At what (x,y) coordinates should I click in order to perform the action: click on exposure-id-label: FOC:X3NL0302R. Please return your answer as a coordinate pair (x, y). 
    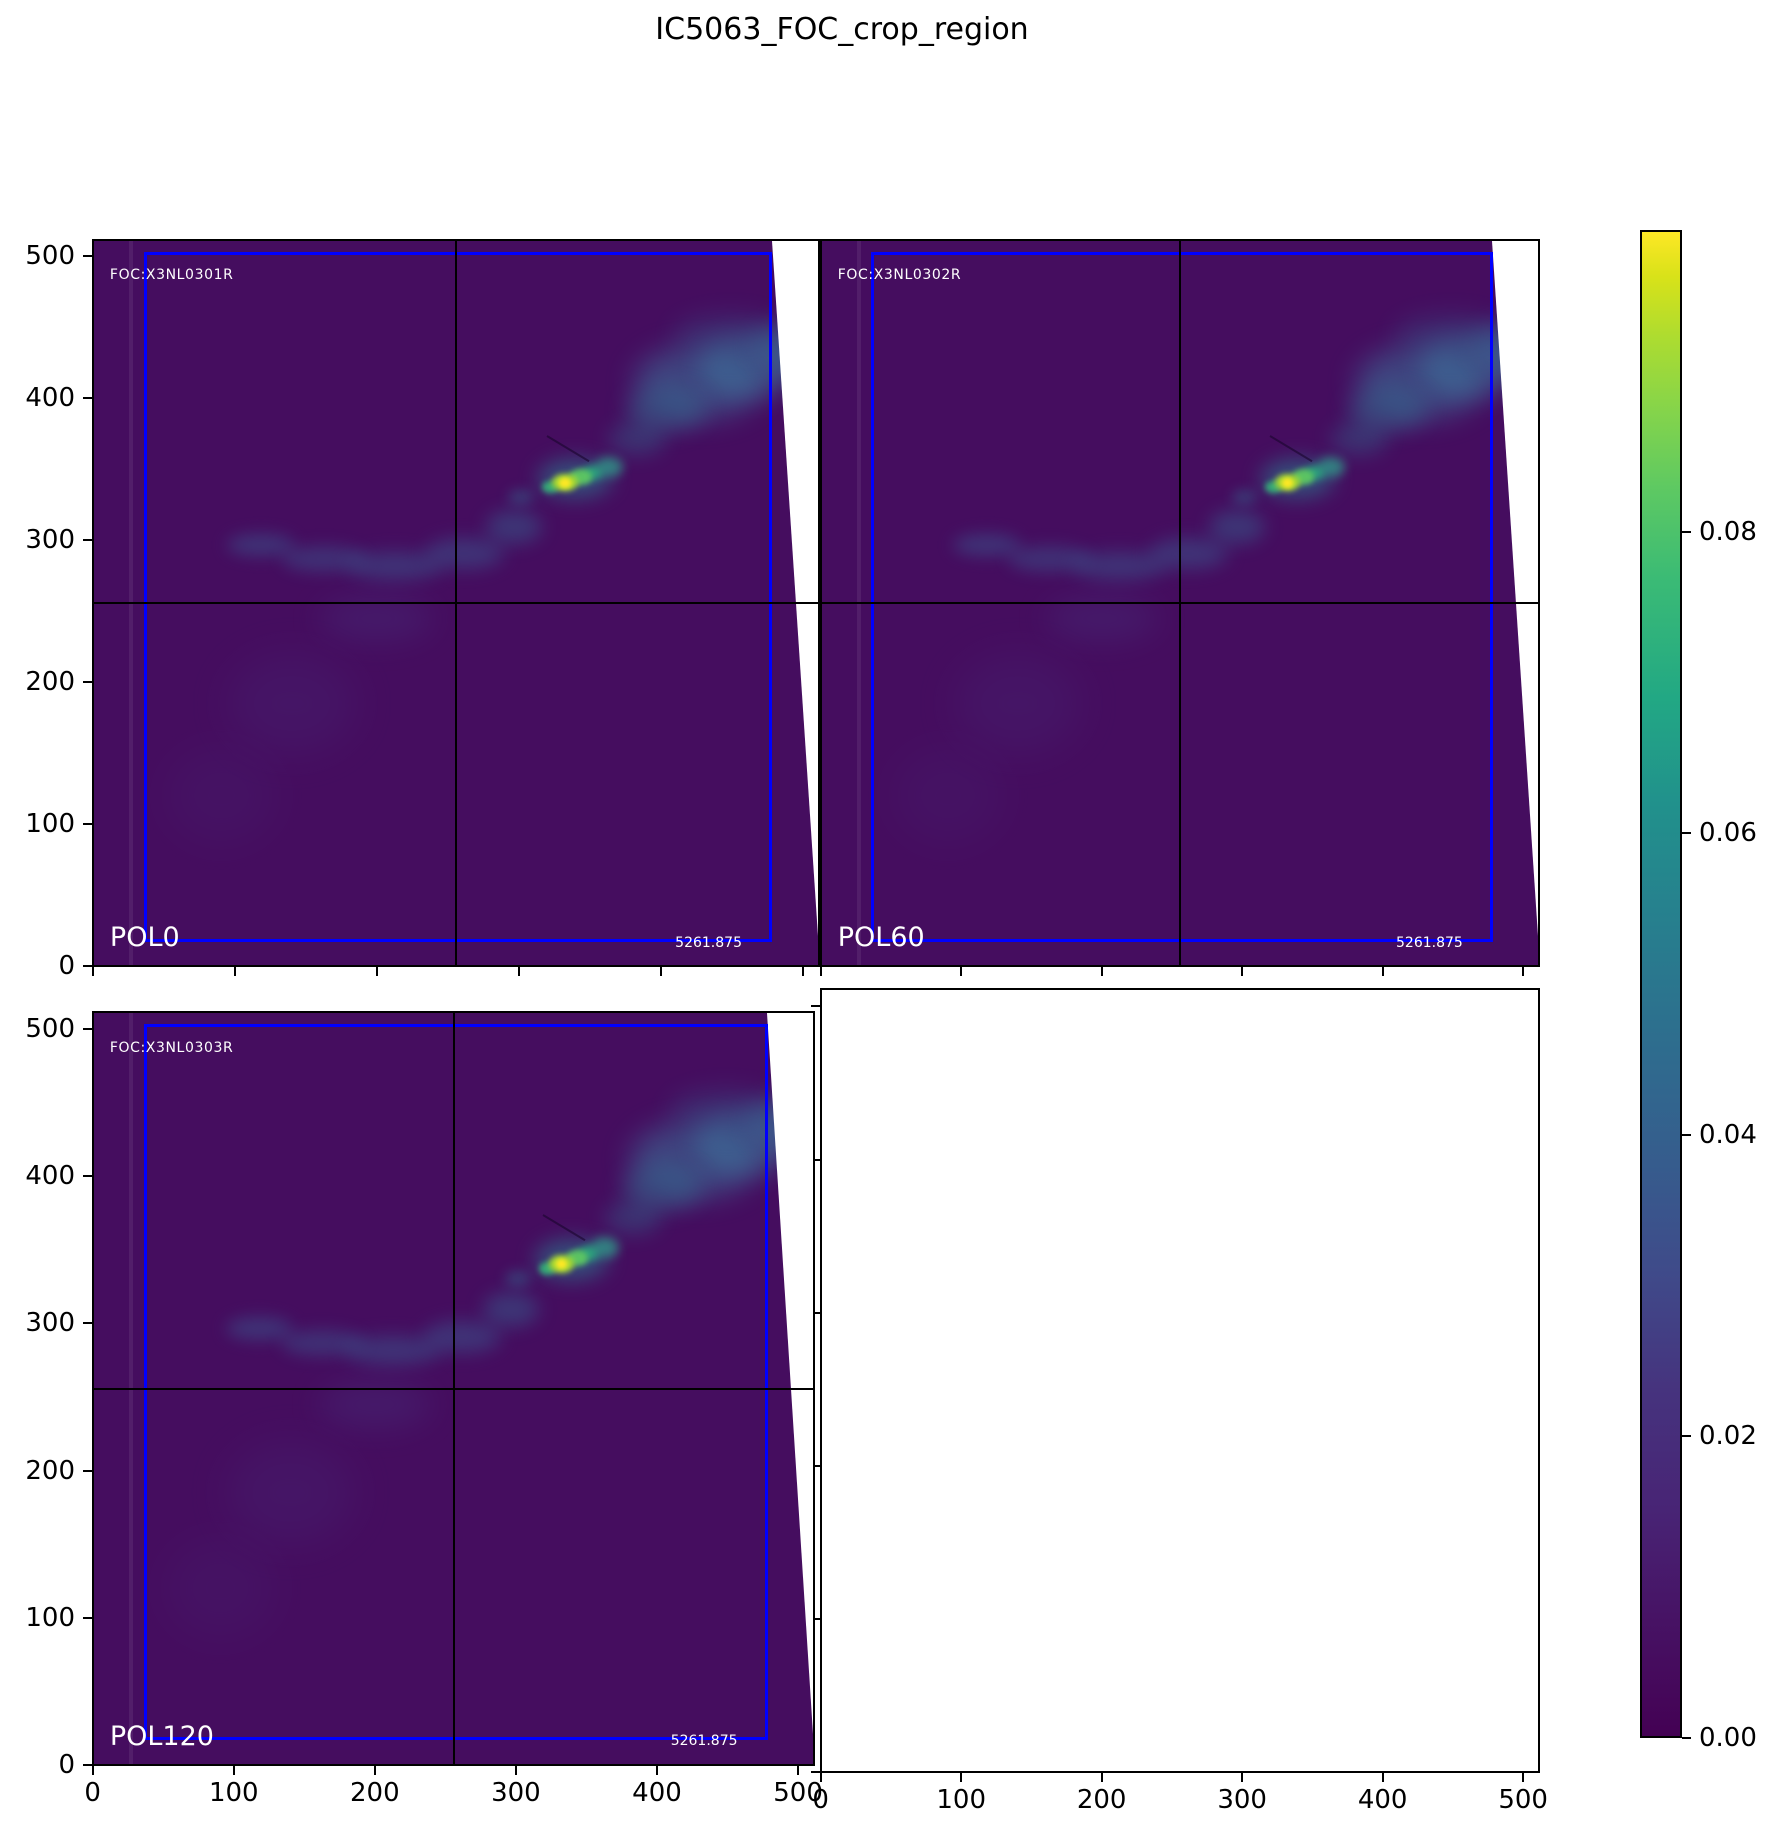
    Looking at the image, I should click on (899, 275).